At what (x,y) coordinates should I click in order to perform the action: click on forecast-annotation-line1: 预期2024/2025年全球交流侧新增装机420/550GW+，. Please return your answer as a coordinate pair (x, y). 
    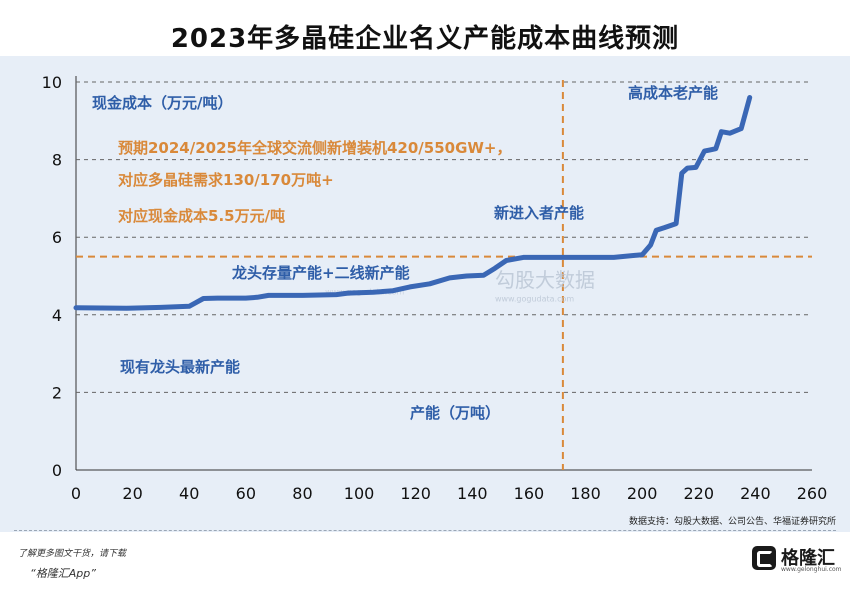
    Looking at the image, I should click on (315, 148).